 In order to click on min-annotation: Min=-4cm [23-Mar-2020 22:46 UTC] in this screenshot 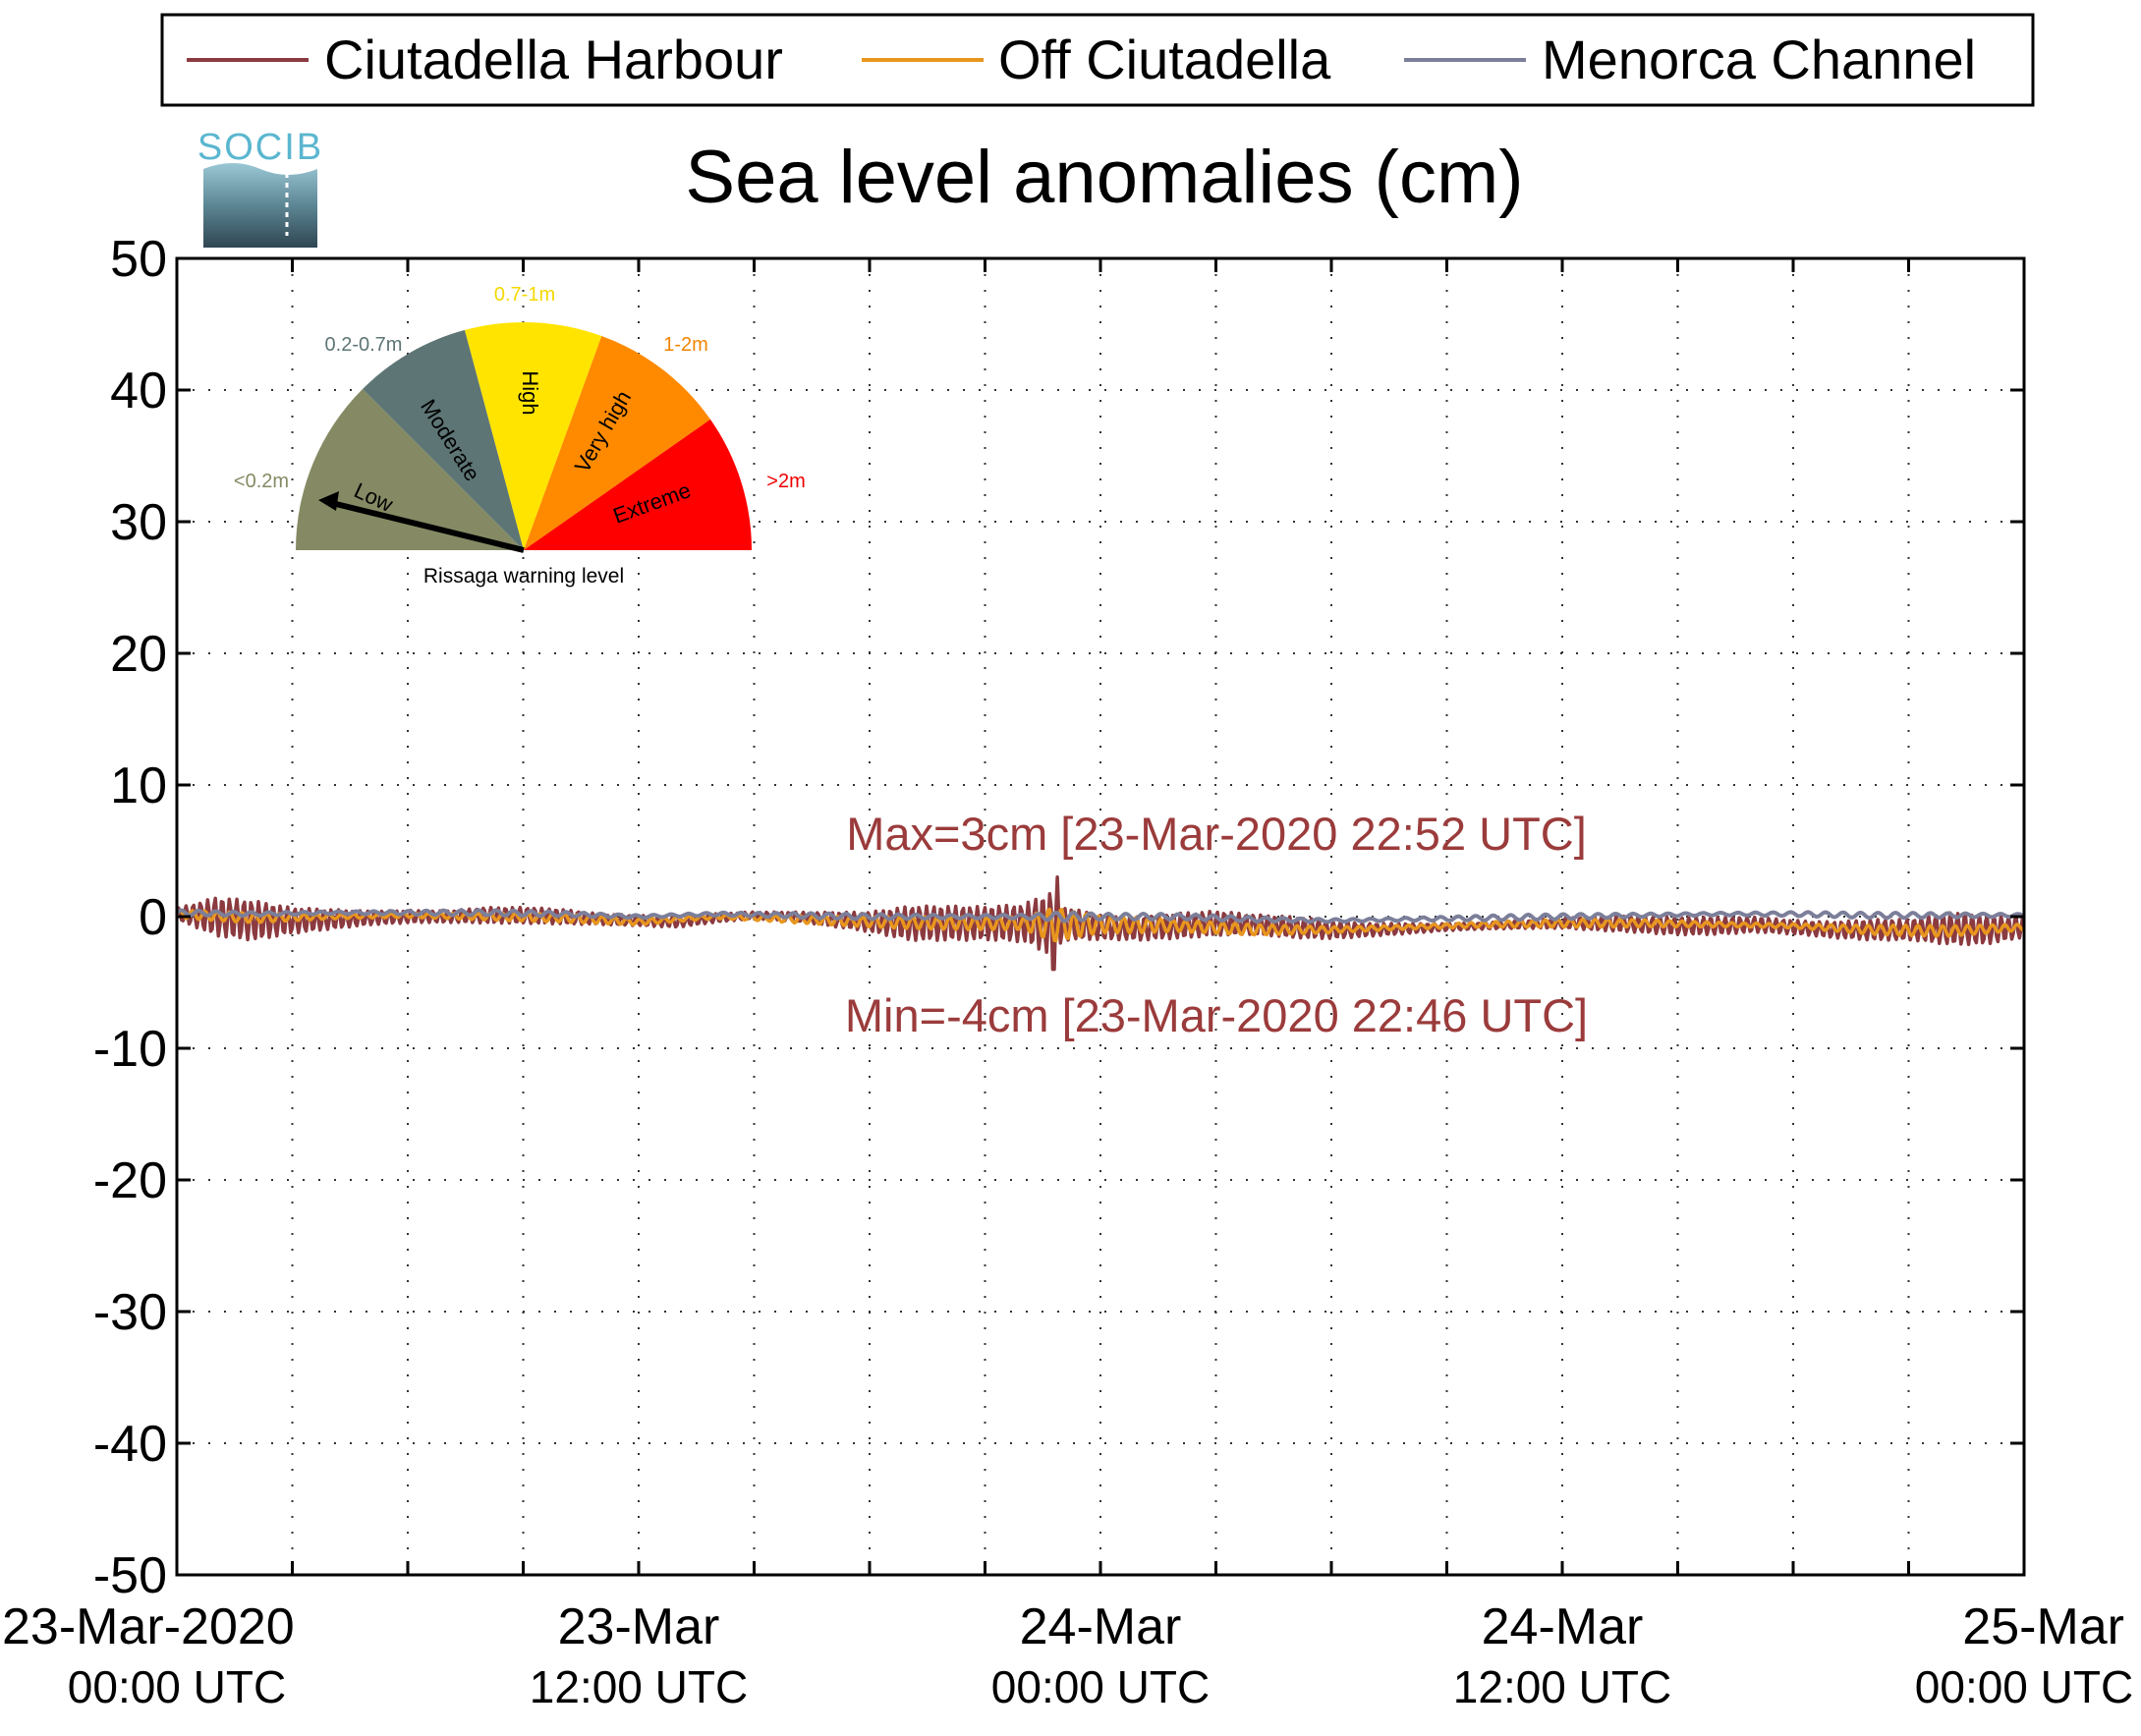, I will do `click(1216, 1015)`.